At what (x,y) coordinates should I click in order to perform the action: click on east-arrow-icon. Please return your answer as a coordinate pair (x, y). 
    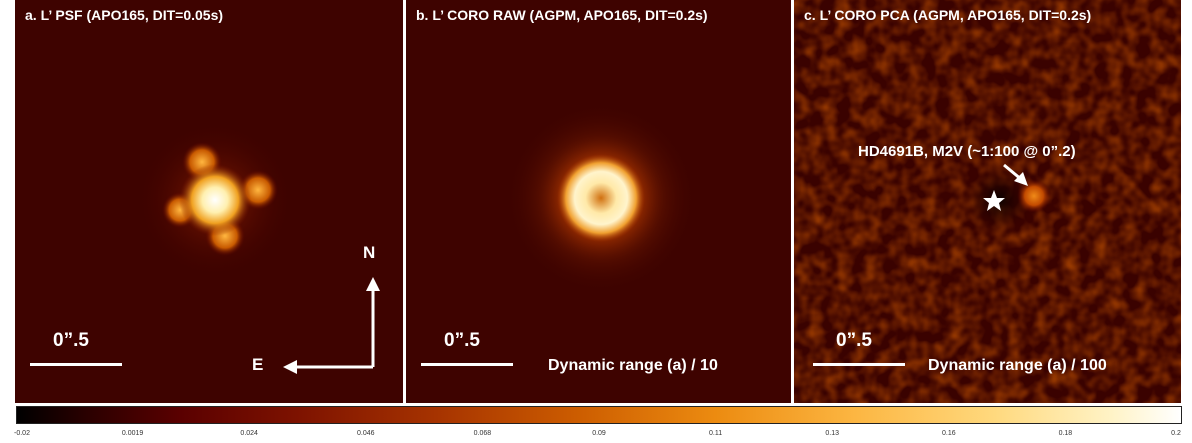
    Looking at the image, I should click on (290, 367).